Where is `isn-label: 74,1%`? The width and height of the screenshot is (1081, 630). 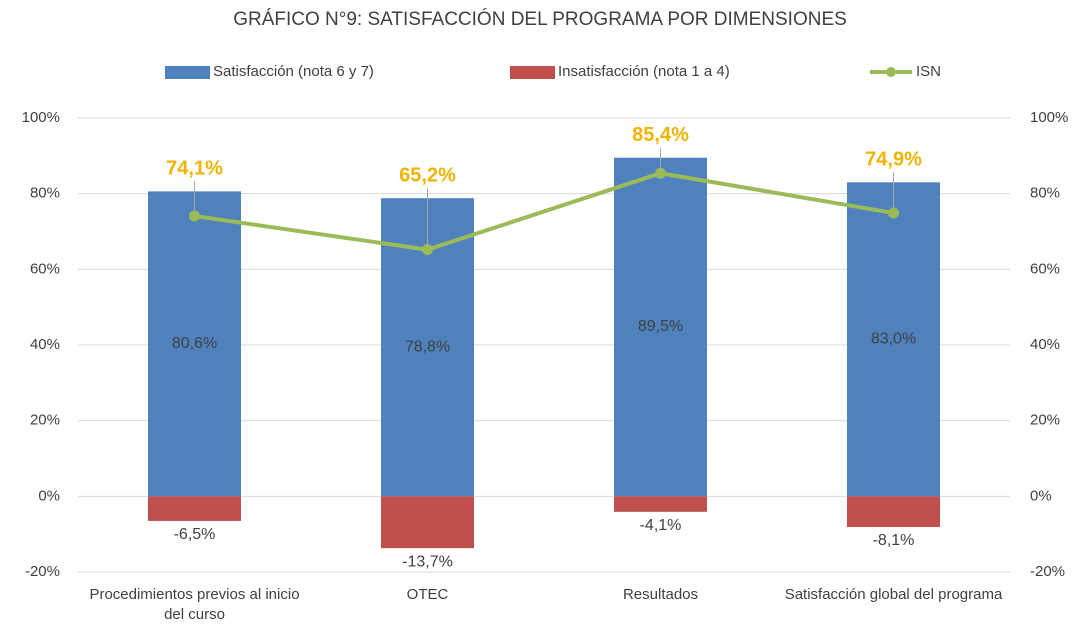
isn-label: 74,1% is located at coordinates (194, 169).